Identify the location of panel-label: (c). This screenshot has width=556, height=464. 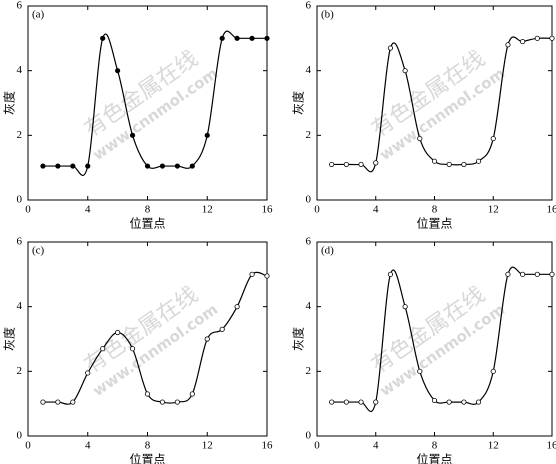
(38, 251).